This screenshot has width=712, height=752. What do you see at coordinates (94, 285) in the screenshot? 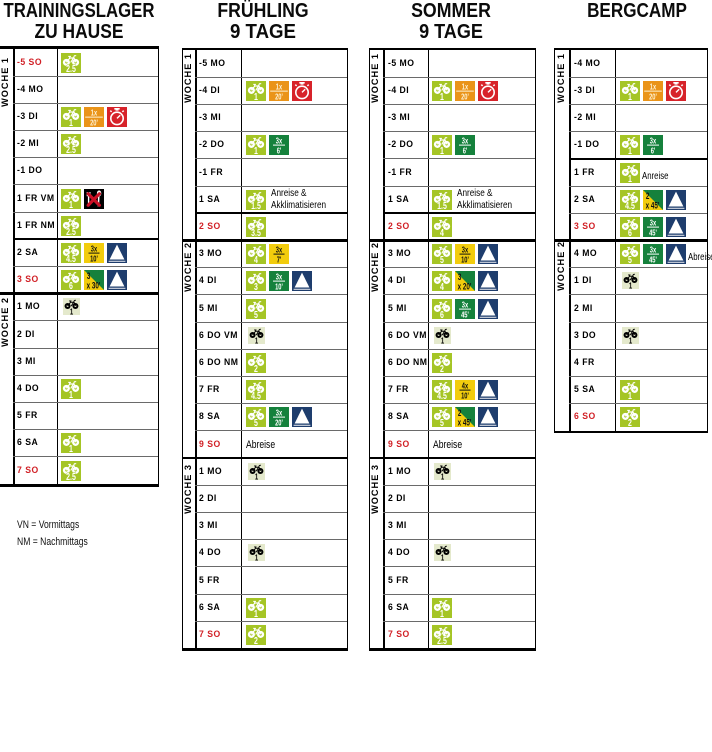
I see `svg-text: x 30'` at bounding box center [94, 285].